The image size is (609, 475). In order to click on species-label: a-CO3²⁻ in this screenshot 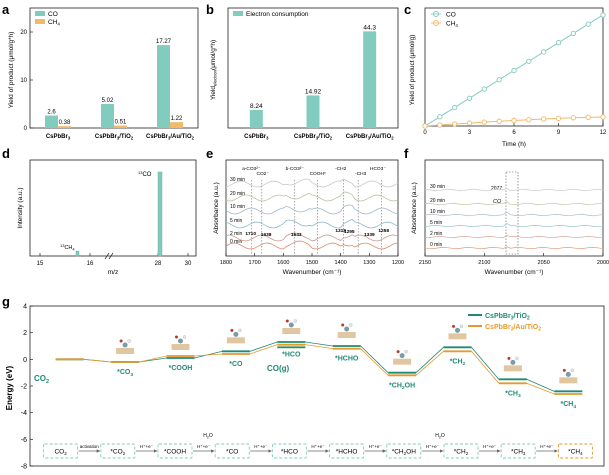, I will do `click(251, 169)`.